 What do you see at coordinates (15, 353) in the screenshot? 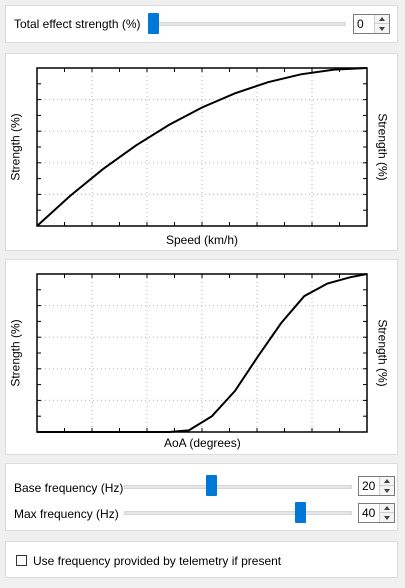
I see `aoa-y-axis-label-left: Strength (%)` at bounding box center [15, 353].